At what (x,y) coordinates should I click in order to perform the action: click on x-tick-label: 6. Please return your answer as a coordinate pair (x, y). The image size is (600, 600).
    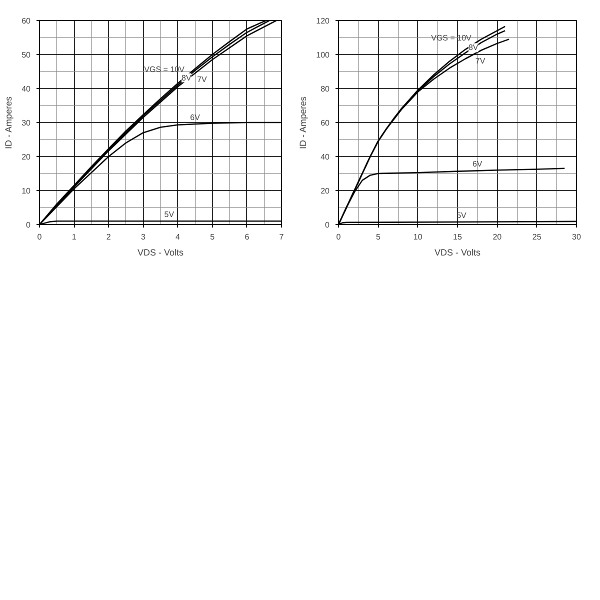
    Looking at the image, I should click on (247, 237).